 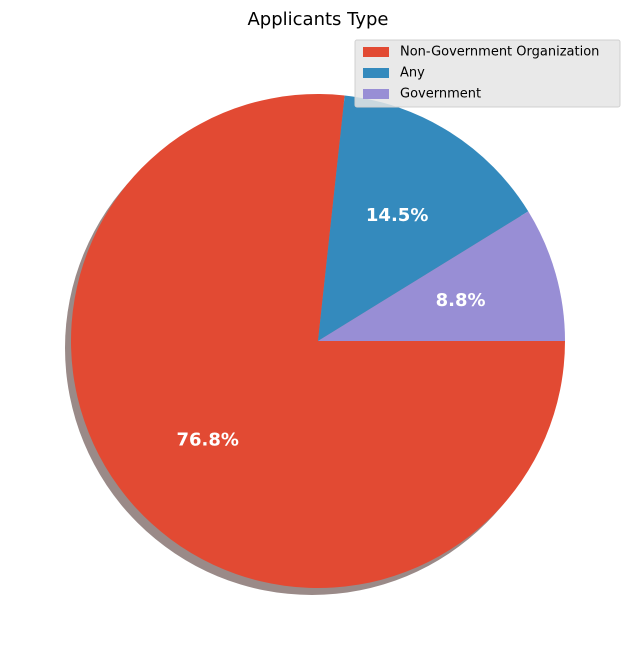 What do you see at coordinates (412, 73) in the screenshot?
I see `legend-label-1: Any` at bounding box center [412, 73].